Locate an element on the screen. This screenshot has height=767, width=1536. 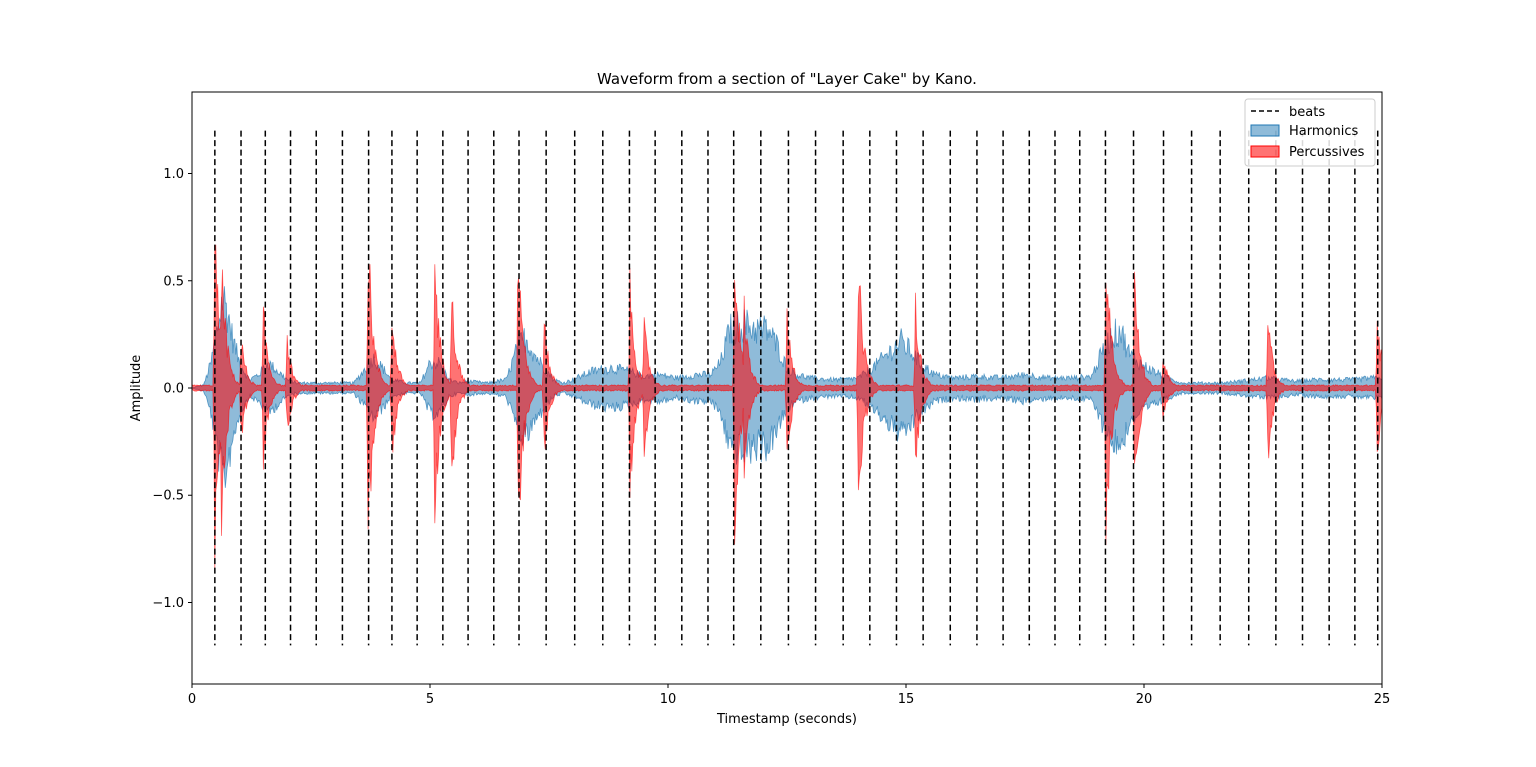
x-tick-label: 20 is located at coordinates (1144, 699).